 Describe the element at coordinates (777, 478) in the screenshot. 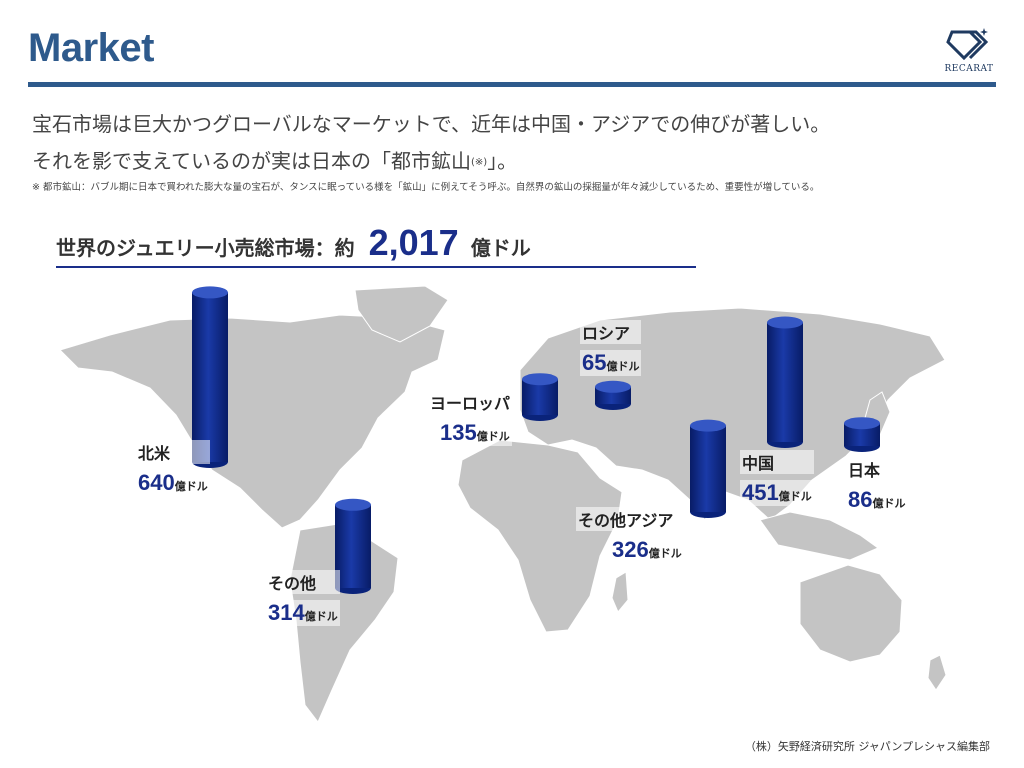

I see `region-china: 中国 451億ドル` at that location.